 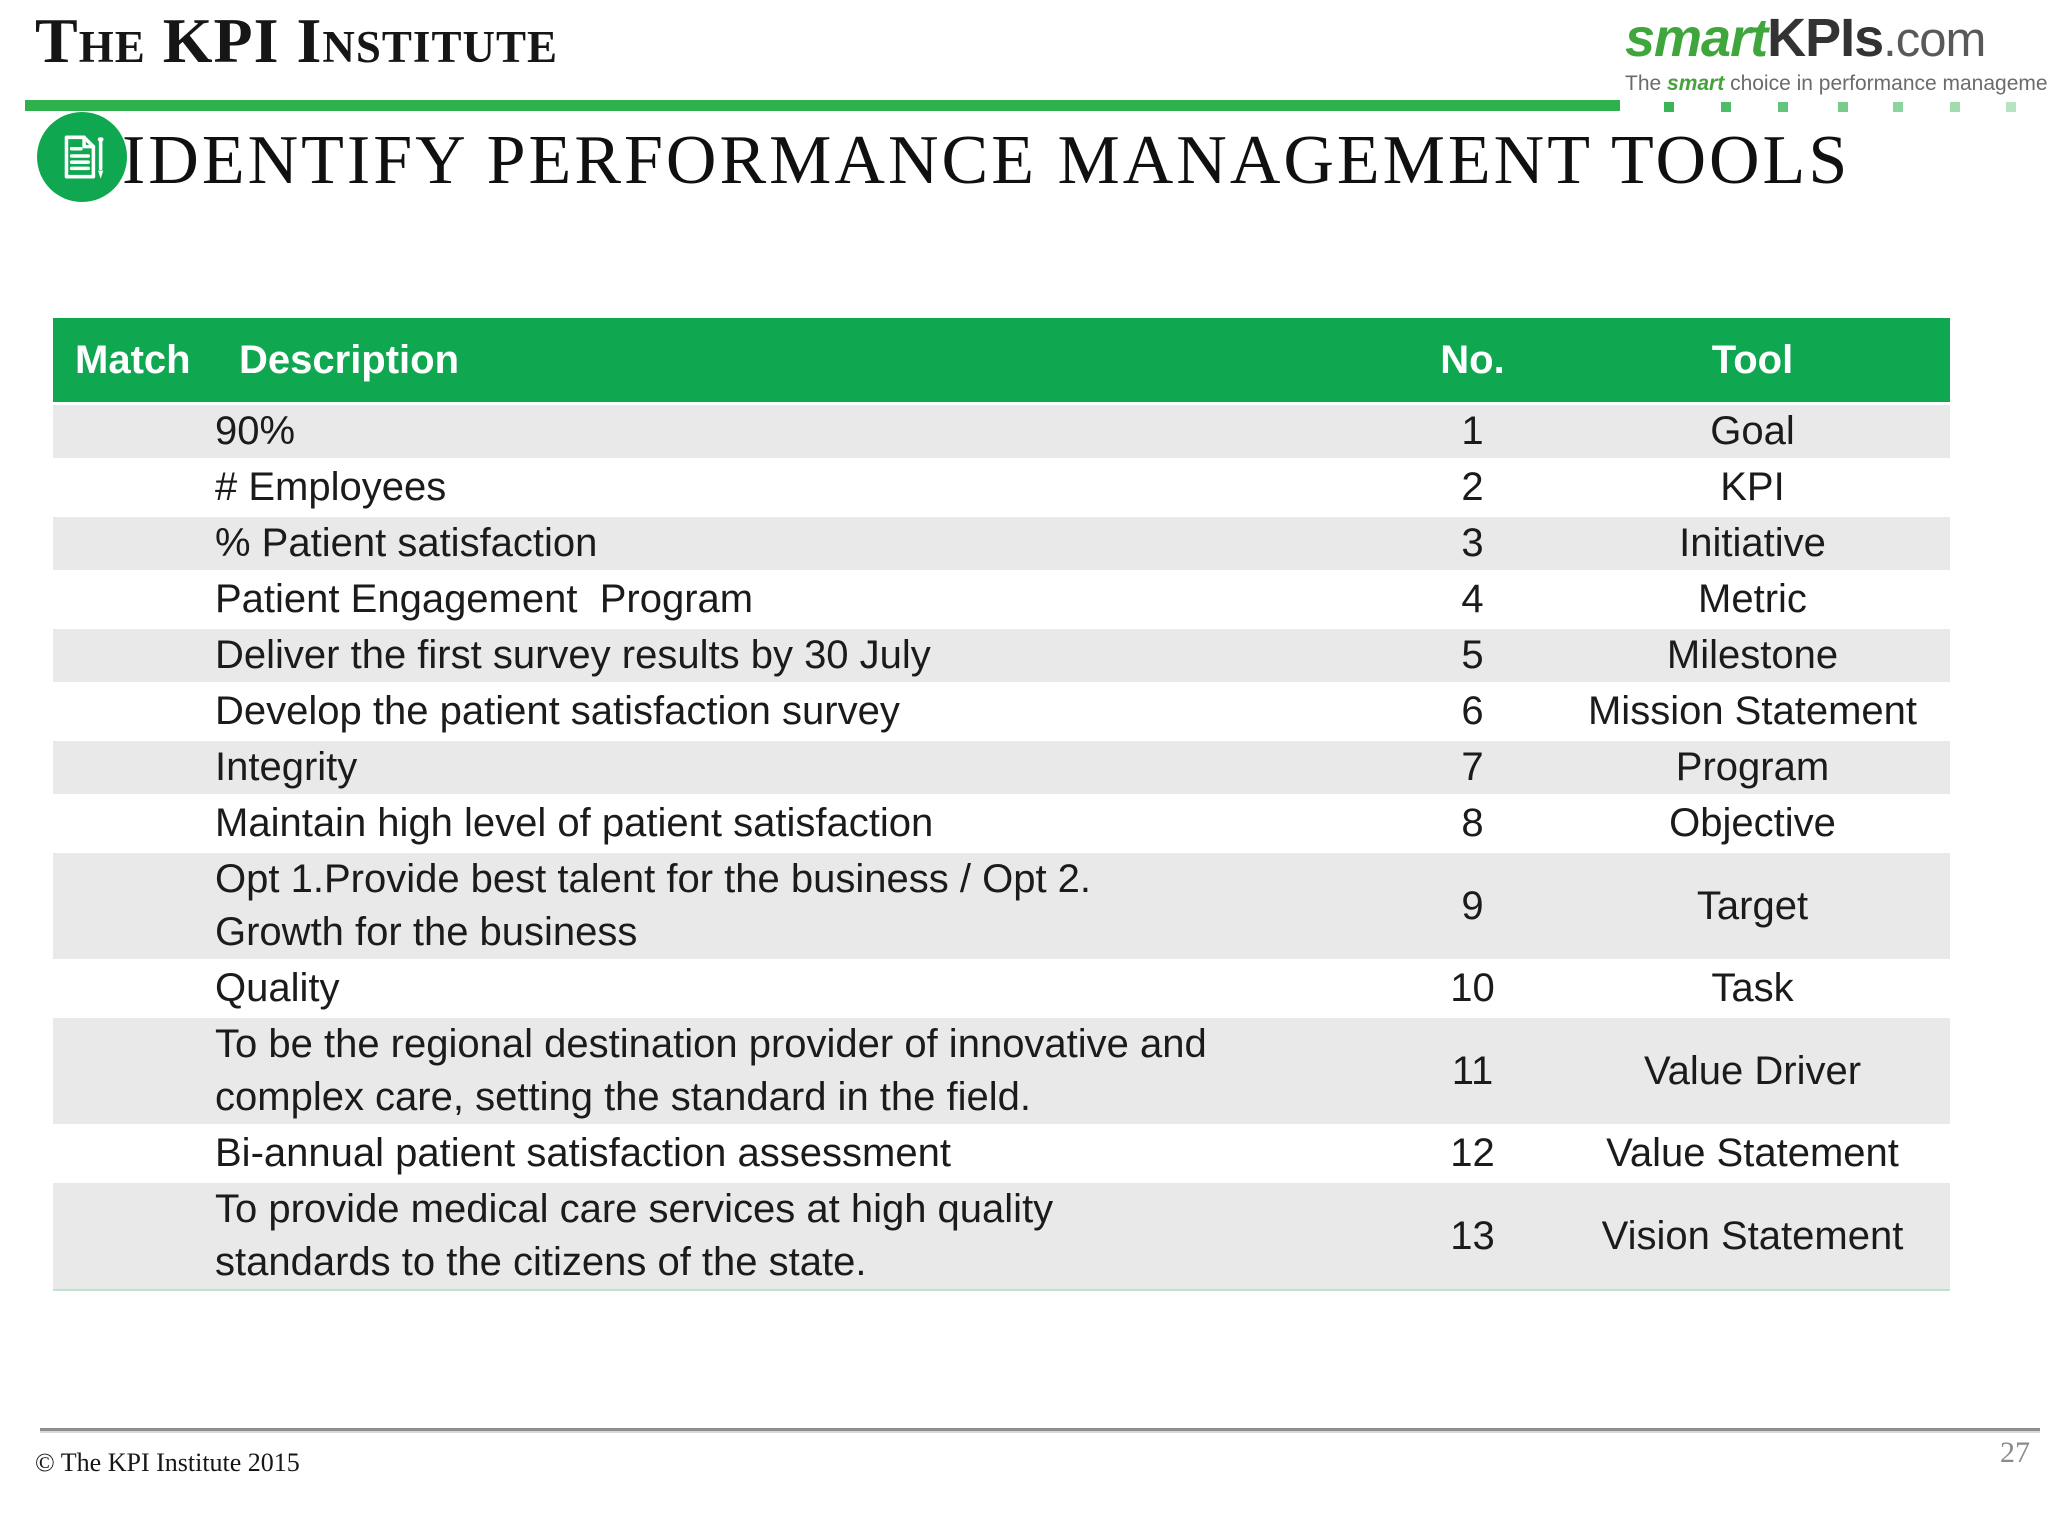 What do you see at coordinates (1696, 83) in the screenshot?
I see `tagline-smart: smart` at bounding box center [1696, 83].